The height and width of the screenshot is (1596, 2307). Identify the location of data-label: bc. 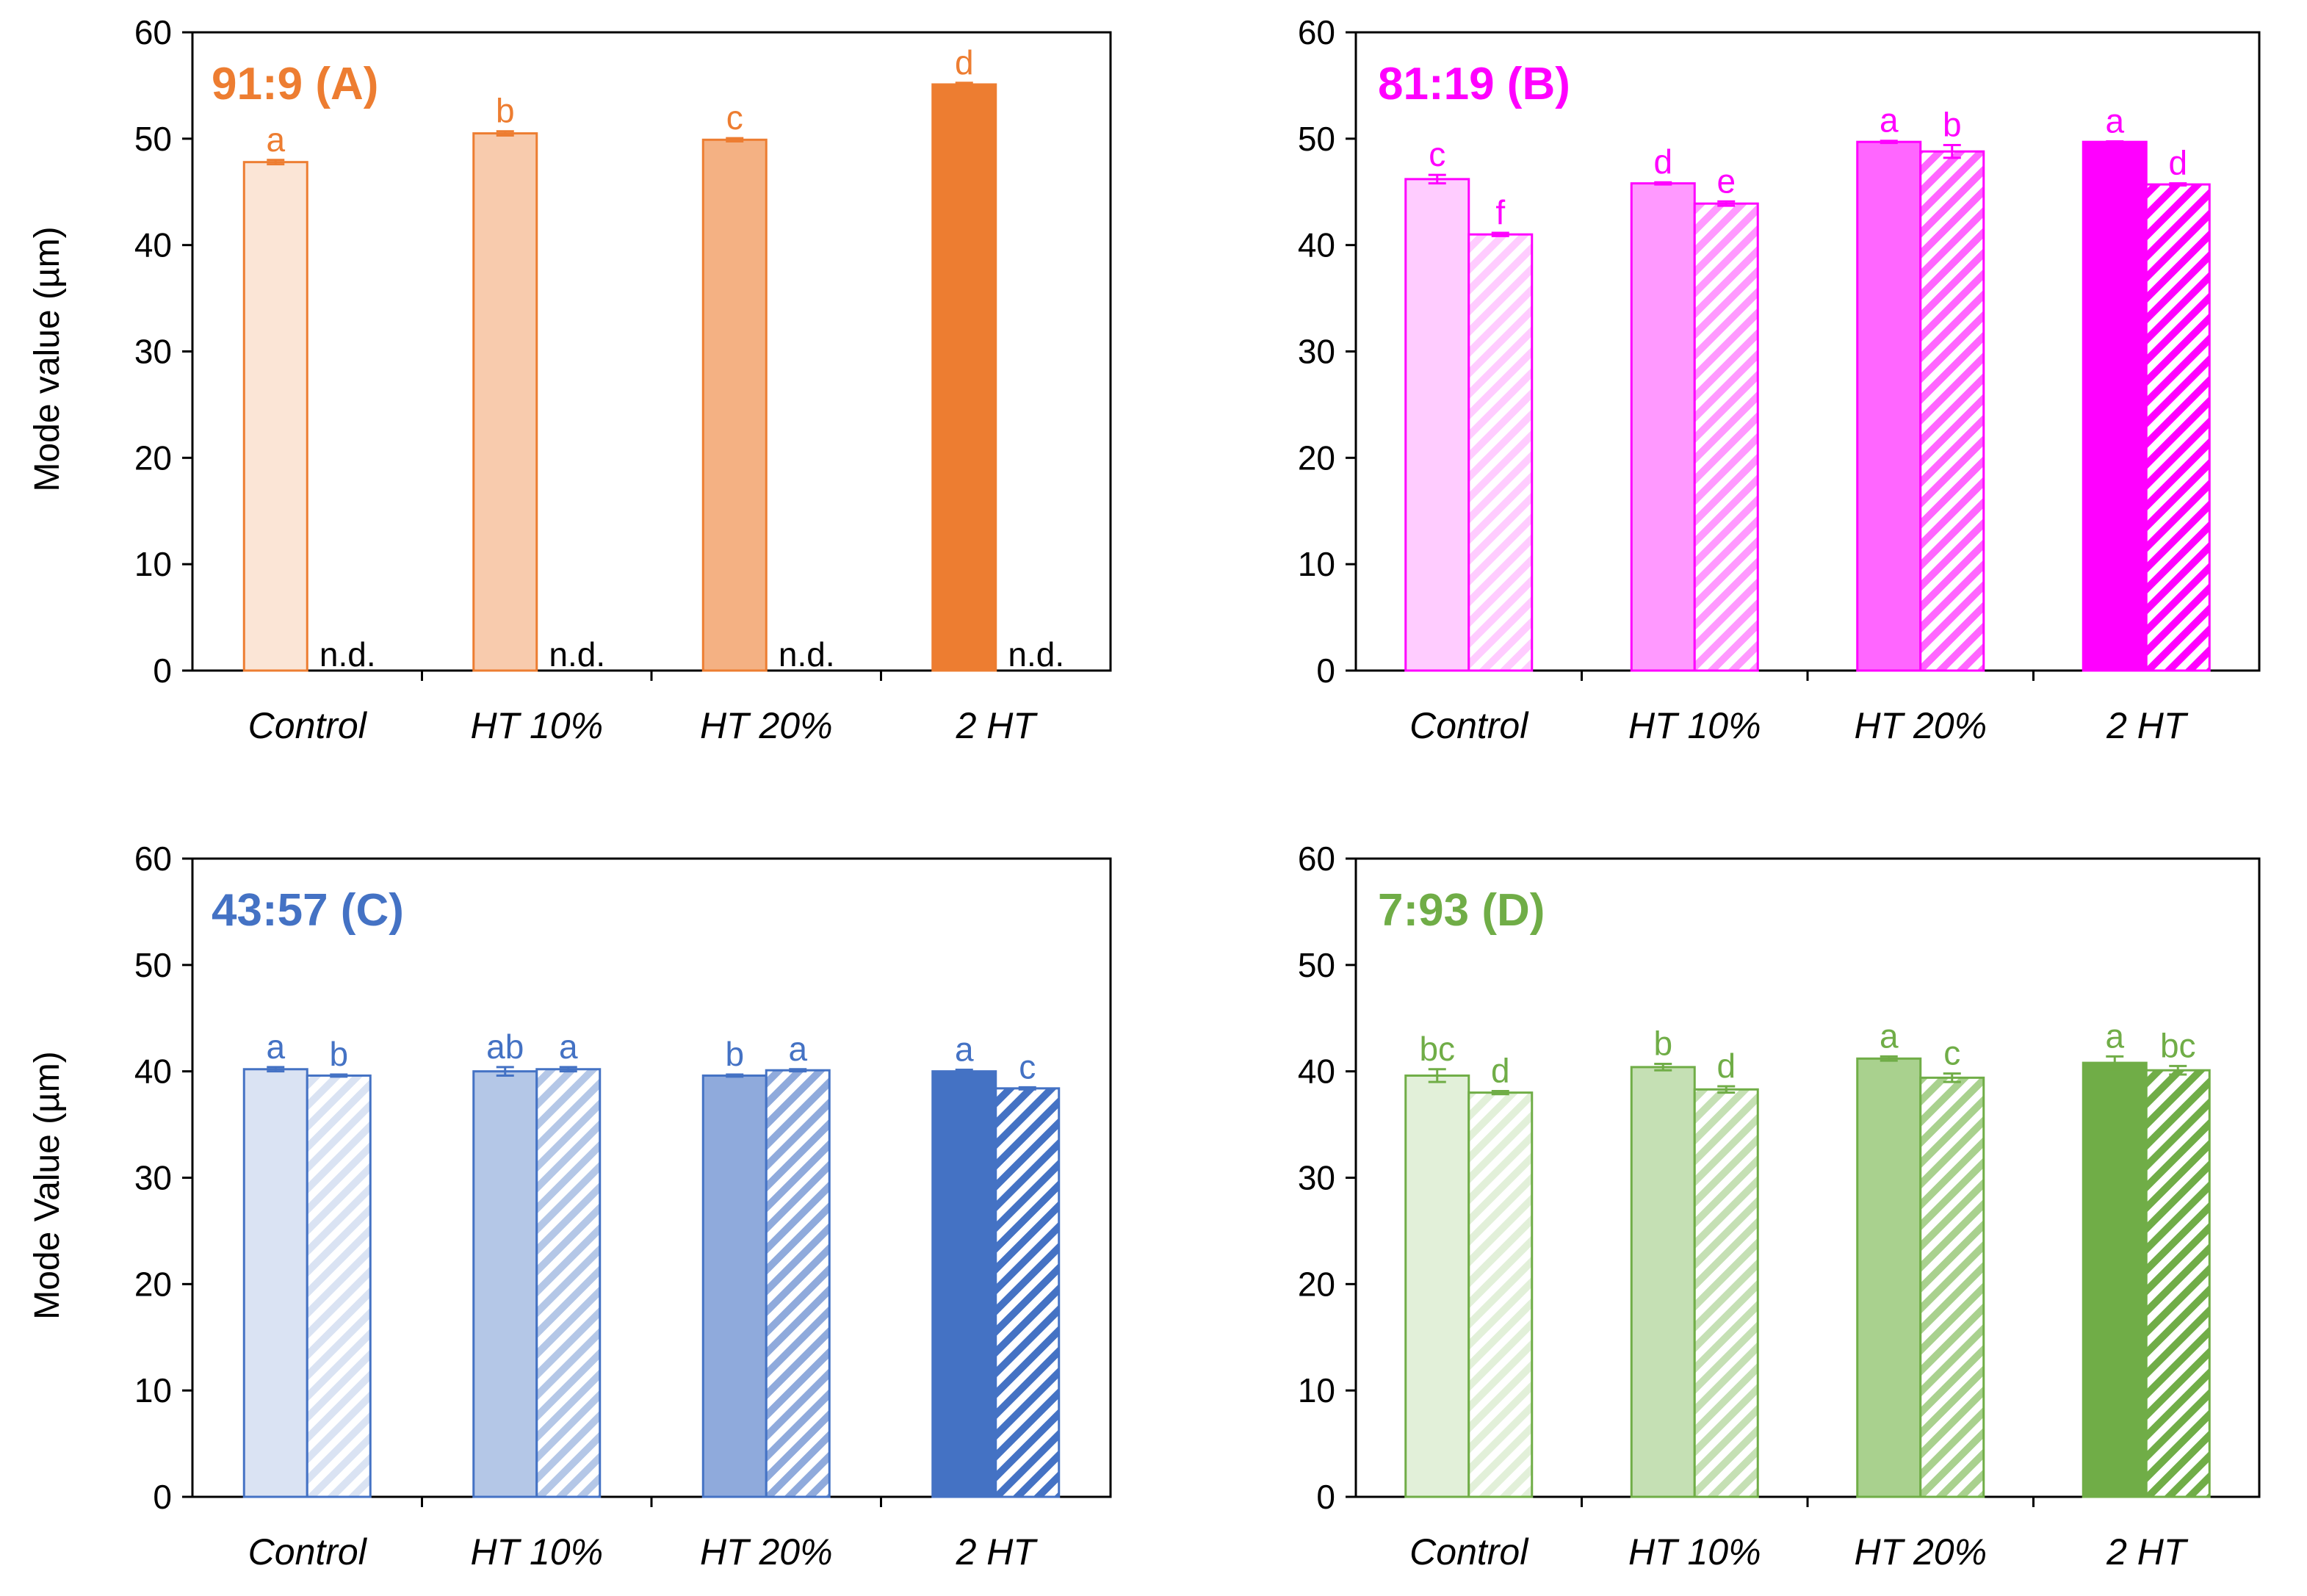
(1437, 1049).